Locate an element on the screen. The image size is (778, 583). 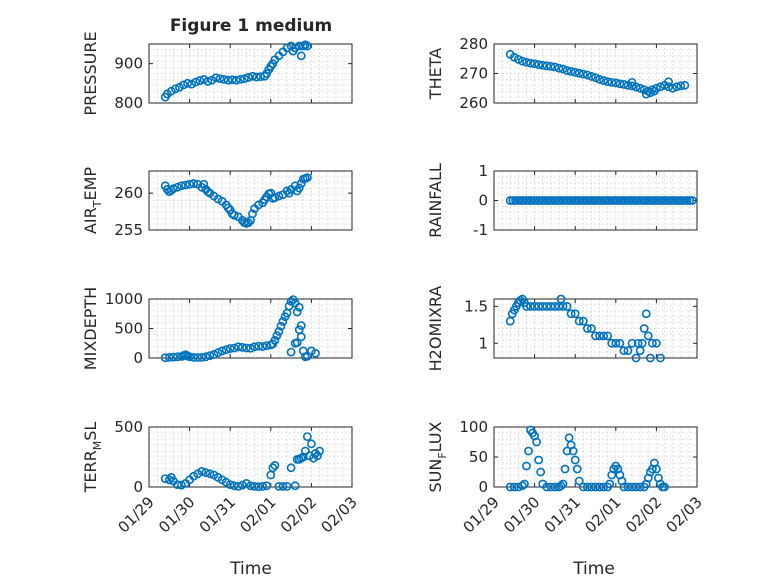
subplot-rainfall: -1 0 1 RAINFALL is located at coordinates (562, 200).